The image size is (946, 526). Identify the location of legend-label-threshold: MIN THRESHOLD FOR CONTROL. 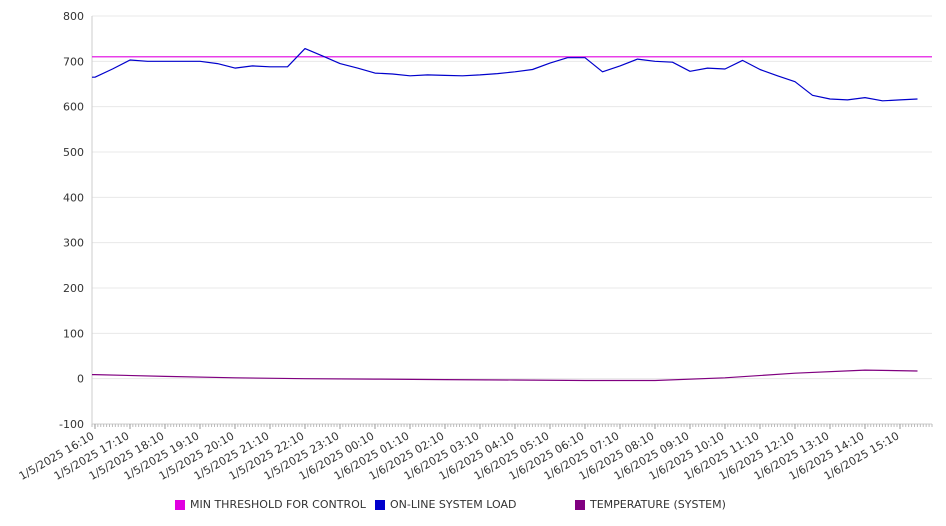
(278, 504).